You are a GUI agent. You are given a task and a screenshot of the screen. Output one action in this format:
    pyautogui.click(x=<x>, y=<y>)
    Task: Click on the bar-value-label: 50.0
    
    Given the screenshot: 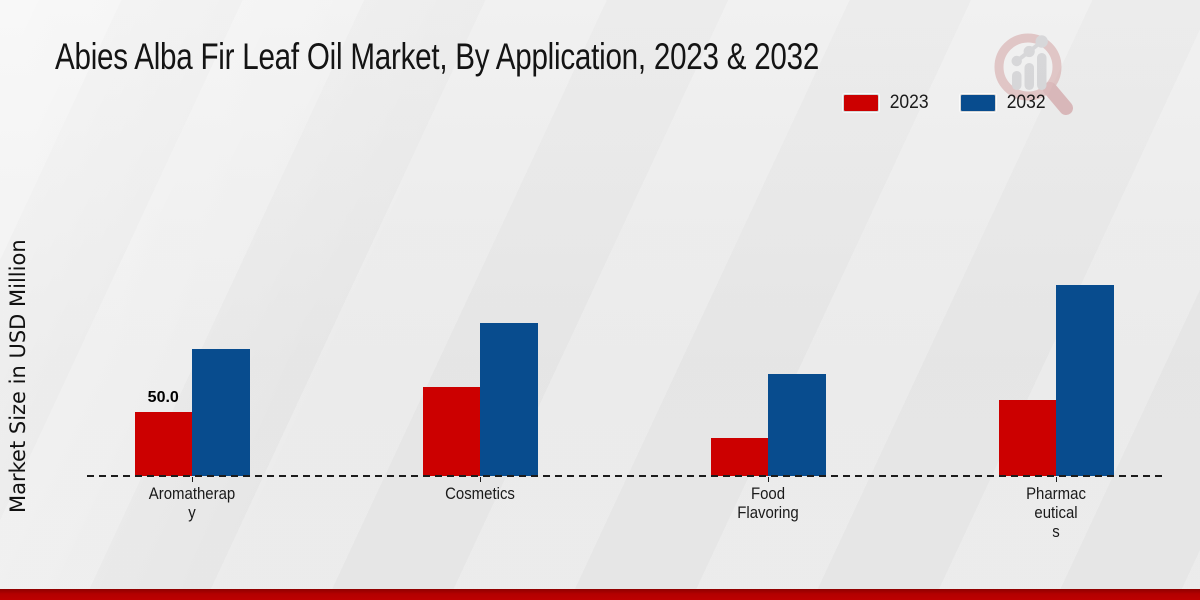 What is the action you would take?
    pyautogui.click(x=163, y=397)
    